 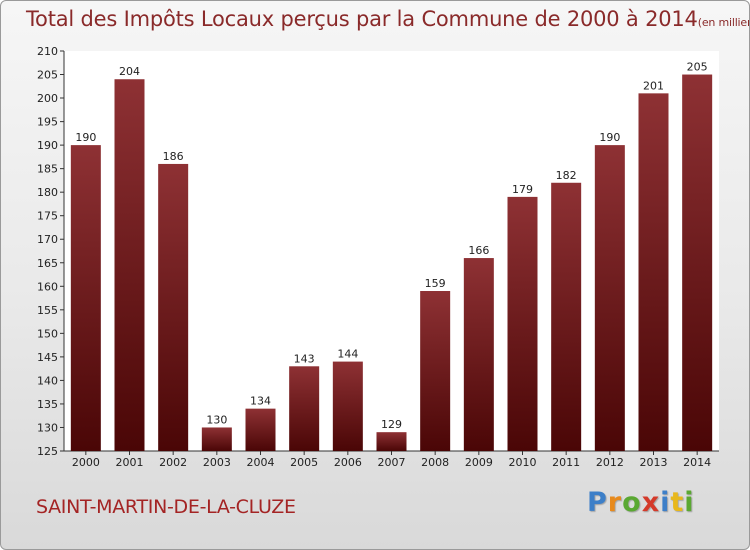 I want to click on x-tick-label: 2006, so click(x=348, y=462).